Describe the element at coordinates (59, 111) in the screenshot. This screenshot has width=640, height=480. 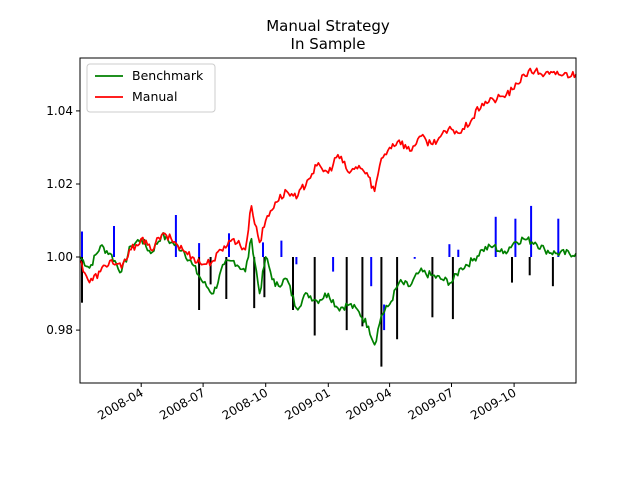
I see `y-tick-label-3: 1.04` at that location.